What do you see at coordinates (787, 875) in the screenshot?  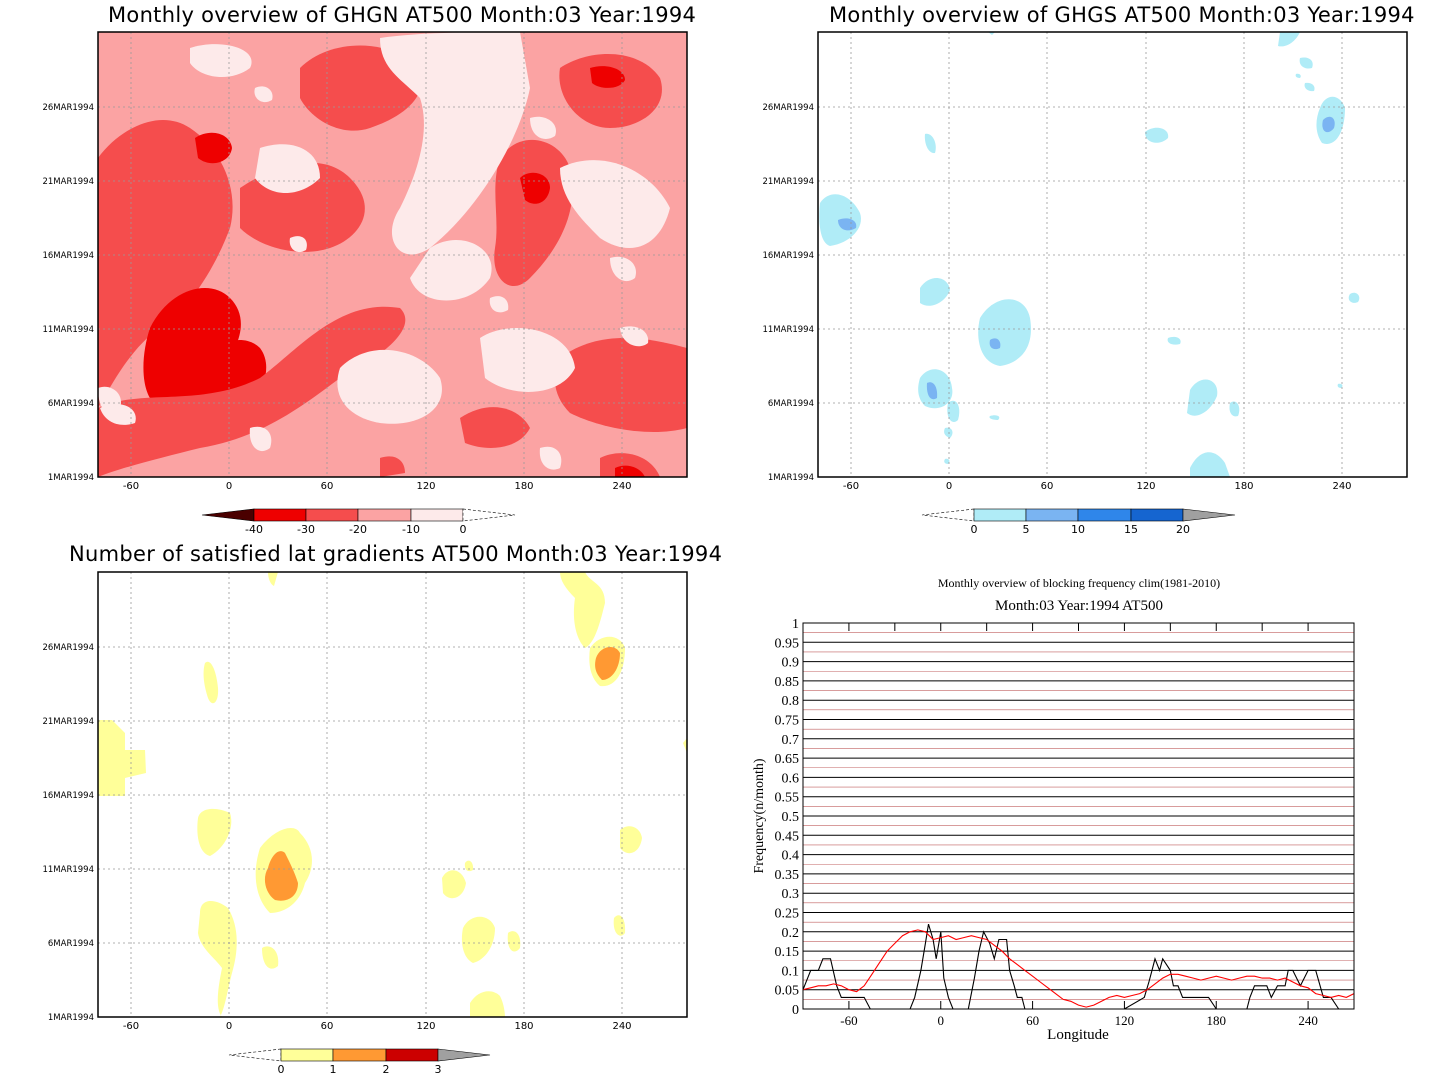 I see `y-tick-label: 0.35` at bounding box center [787, 875].